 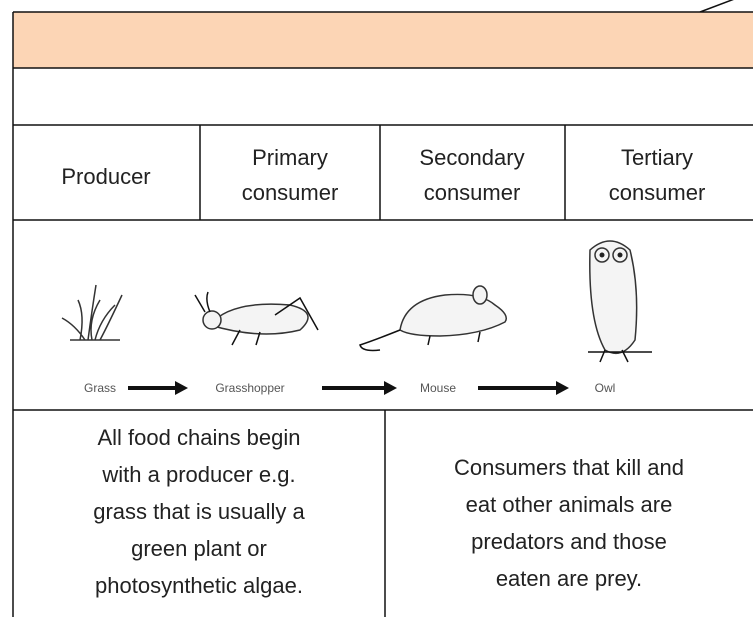 What do you see at coordinates (383, 96) in the screenshot?
I see `empty-row` at bounding box center [383, 96].